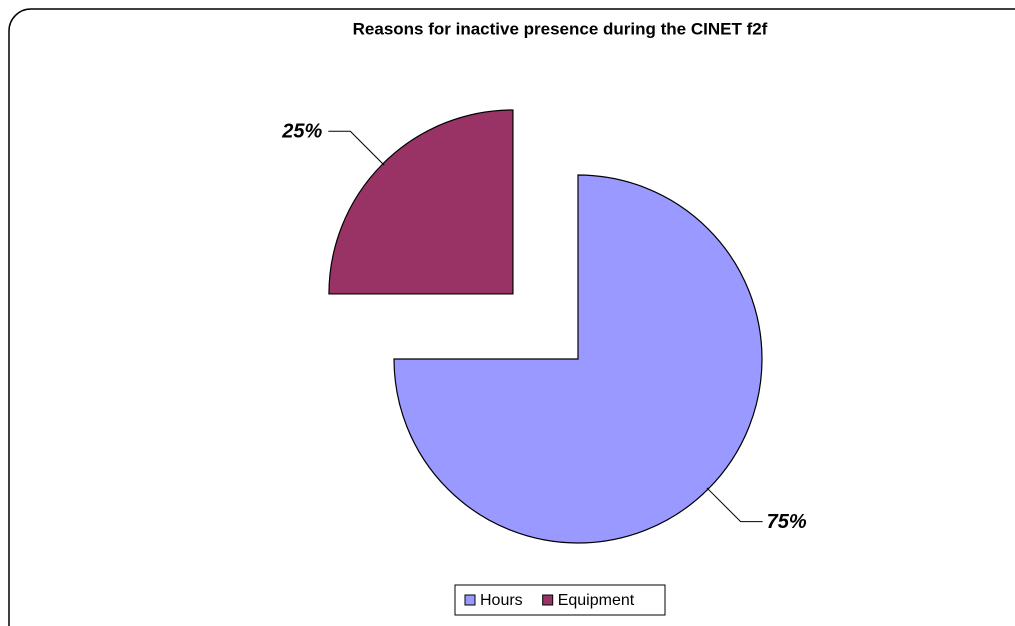  I want to click on data-label: 75%, so click(787, 522).